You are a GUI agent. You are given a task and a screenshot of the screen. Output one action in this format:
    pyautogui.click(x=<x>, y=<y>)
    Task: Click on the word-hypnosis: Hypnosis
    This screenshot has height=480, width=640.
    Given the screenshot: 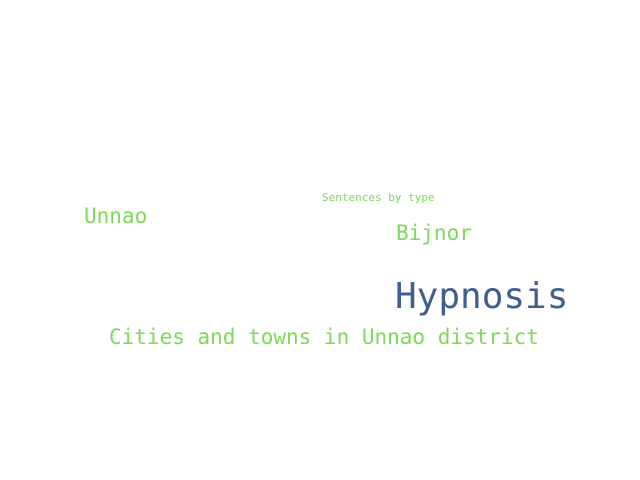 What is the action you would take?
    pyautogui.click(x=482, y=296)
    